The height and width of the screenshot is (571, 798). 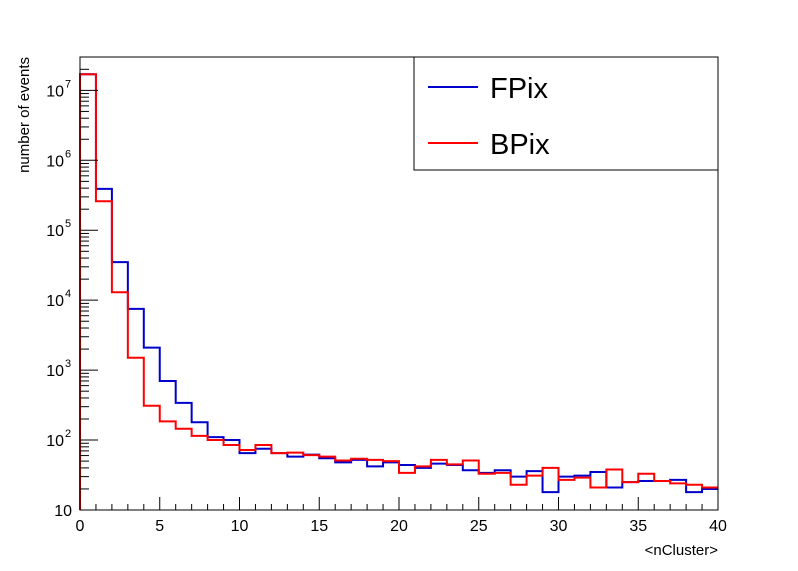 I want to click on legend: FPix BPix, so click(x=566, y=113).